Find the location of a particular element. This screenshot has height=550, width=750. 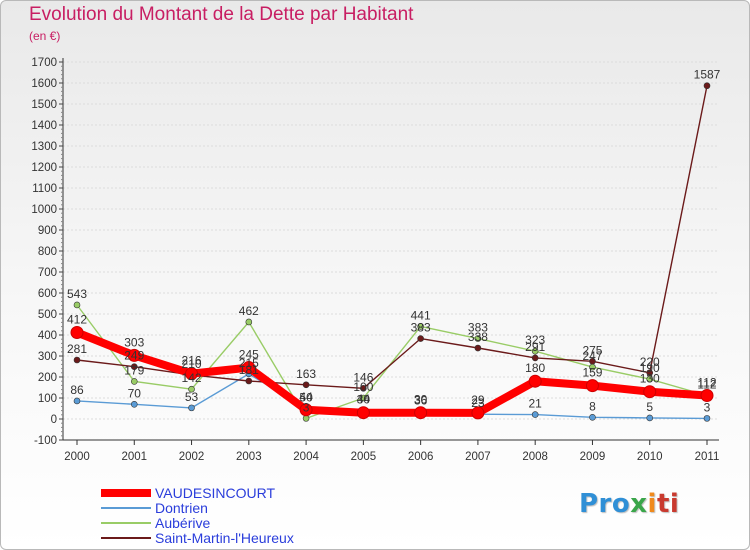

x-tick-label: 2000 is located at coordinates (77, 457).